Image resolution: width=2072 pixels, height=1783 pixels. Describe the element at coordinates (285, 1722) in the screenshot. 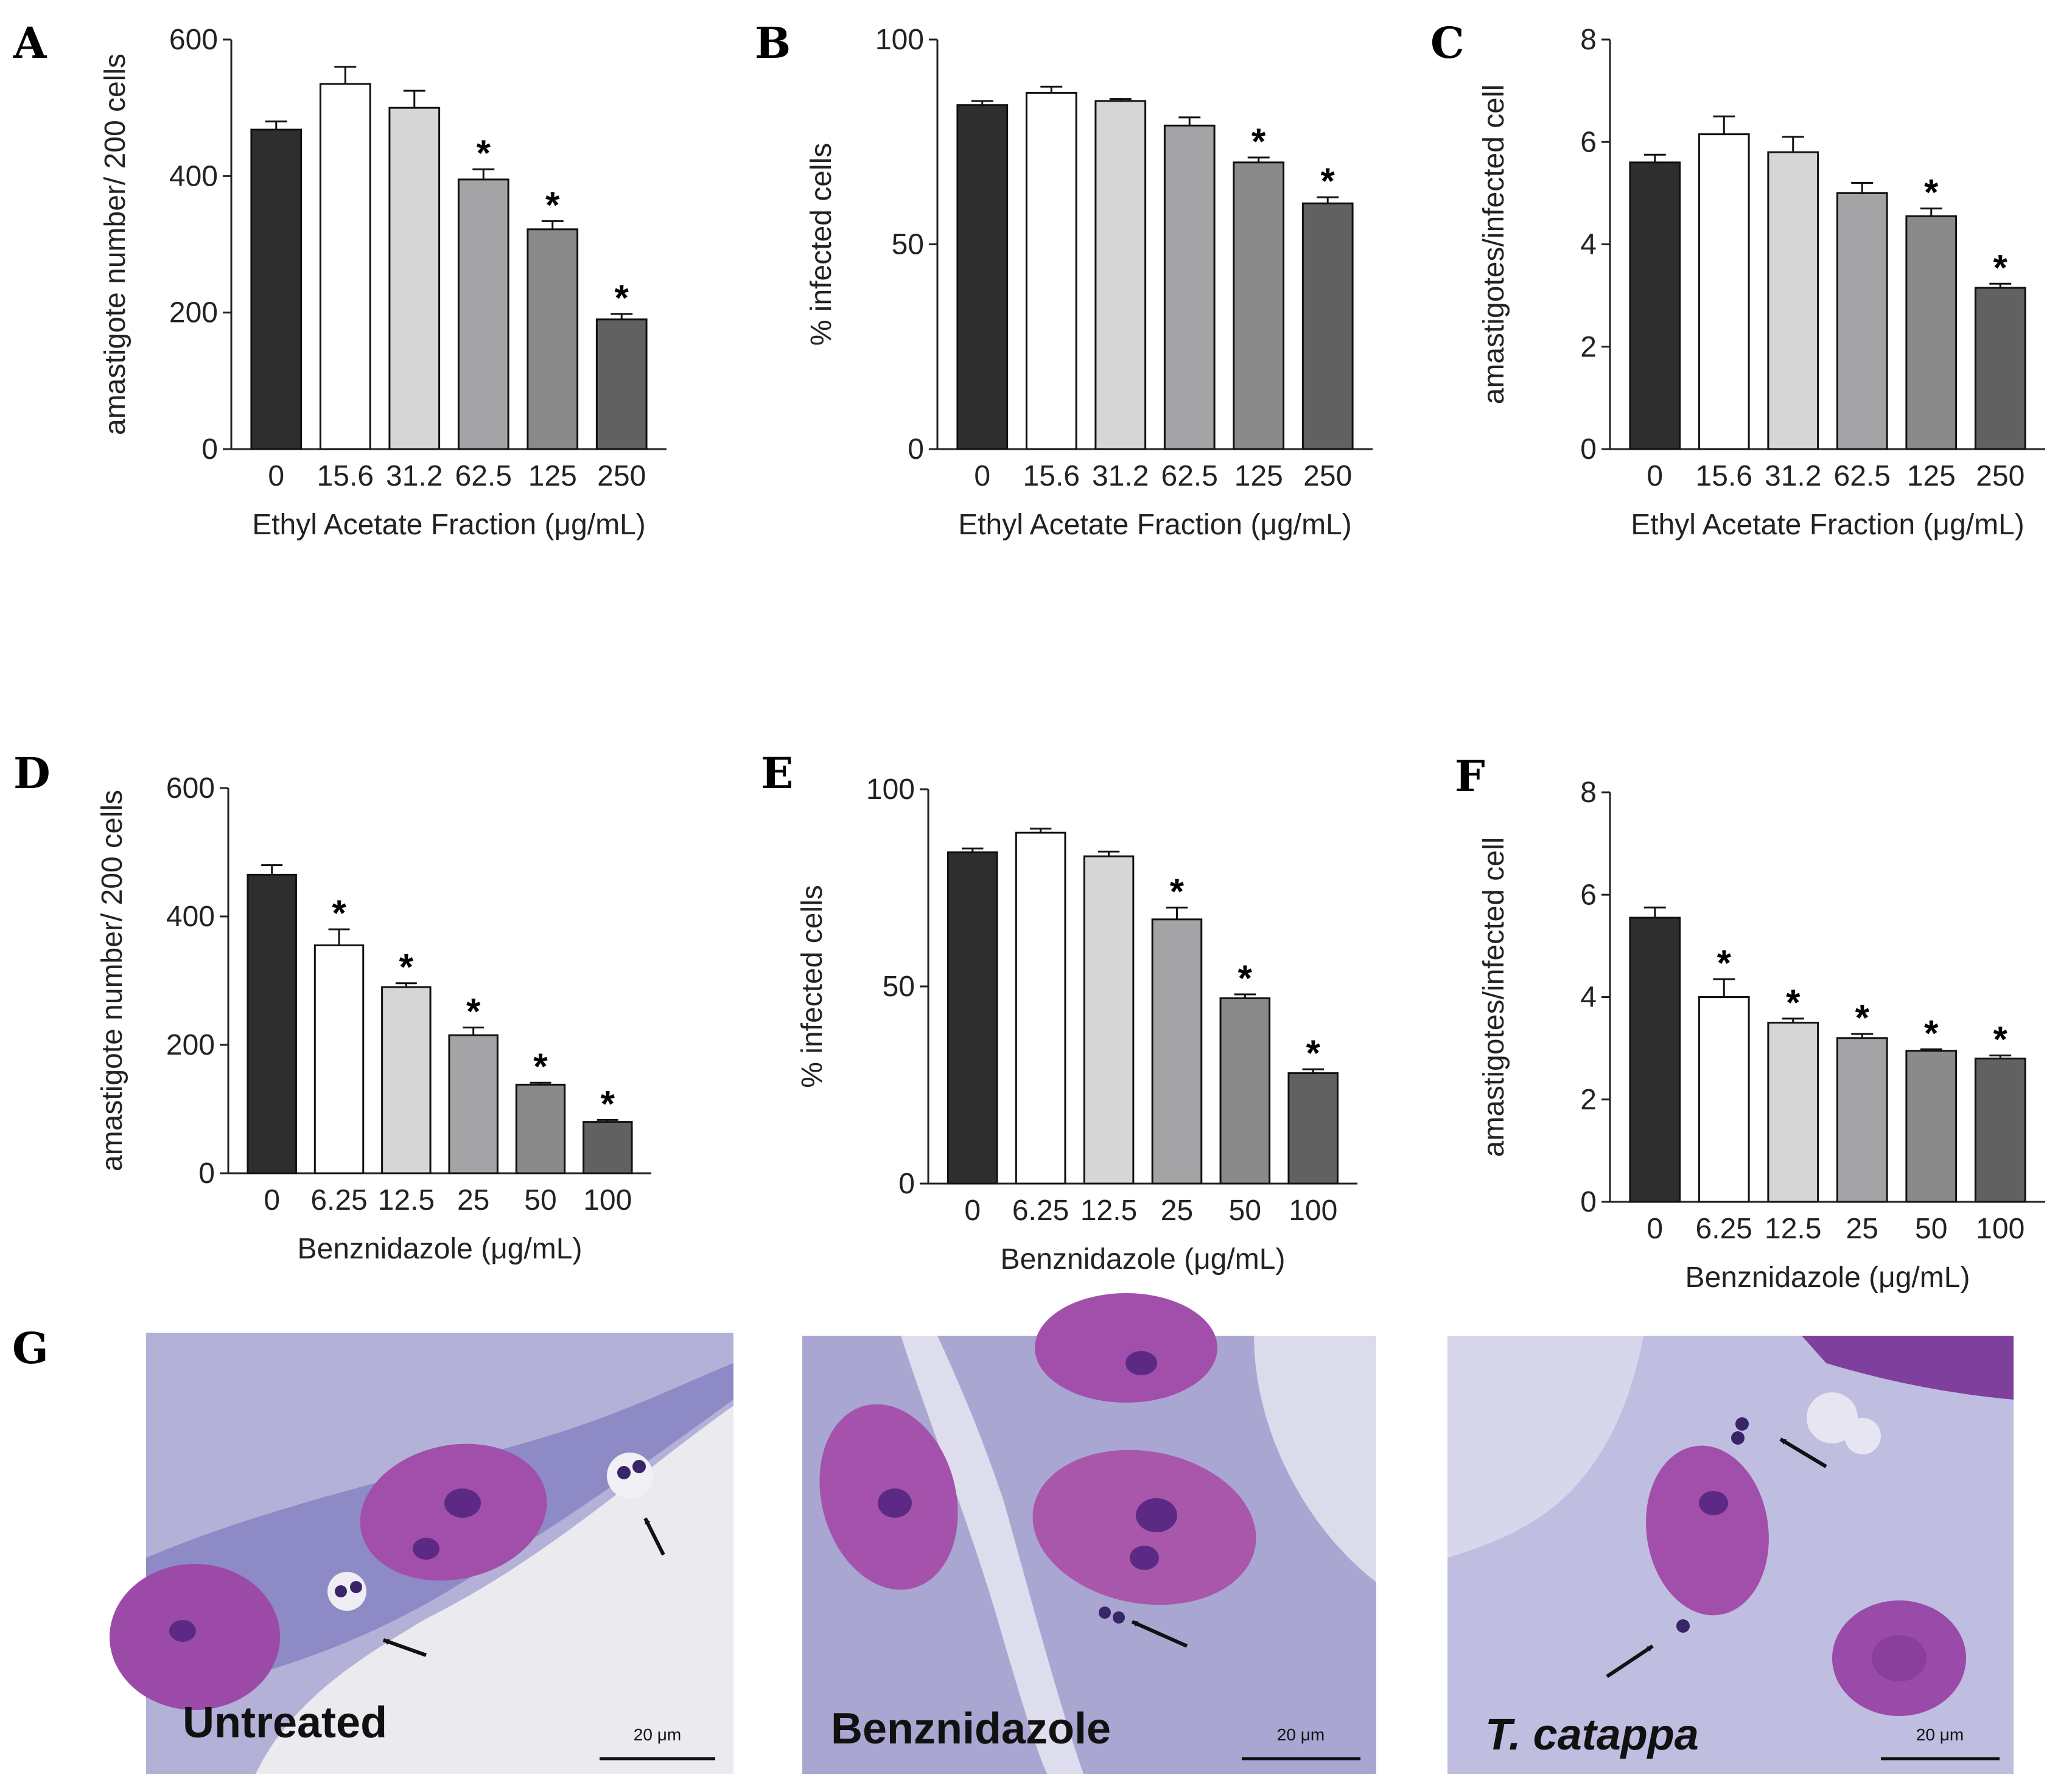

I see `micrograph-label-untreated: Untreated` at that location.